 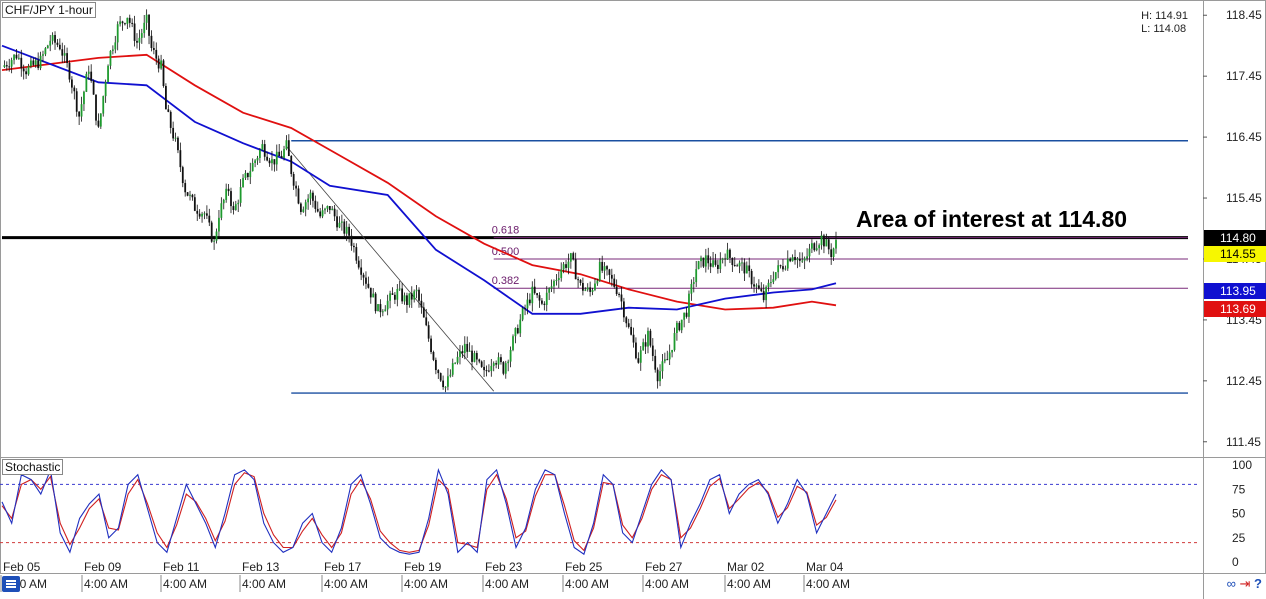 I want to click on price-tick-label: 115.45, so click(x=1244, y=198).